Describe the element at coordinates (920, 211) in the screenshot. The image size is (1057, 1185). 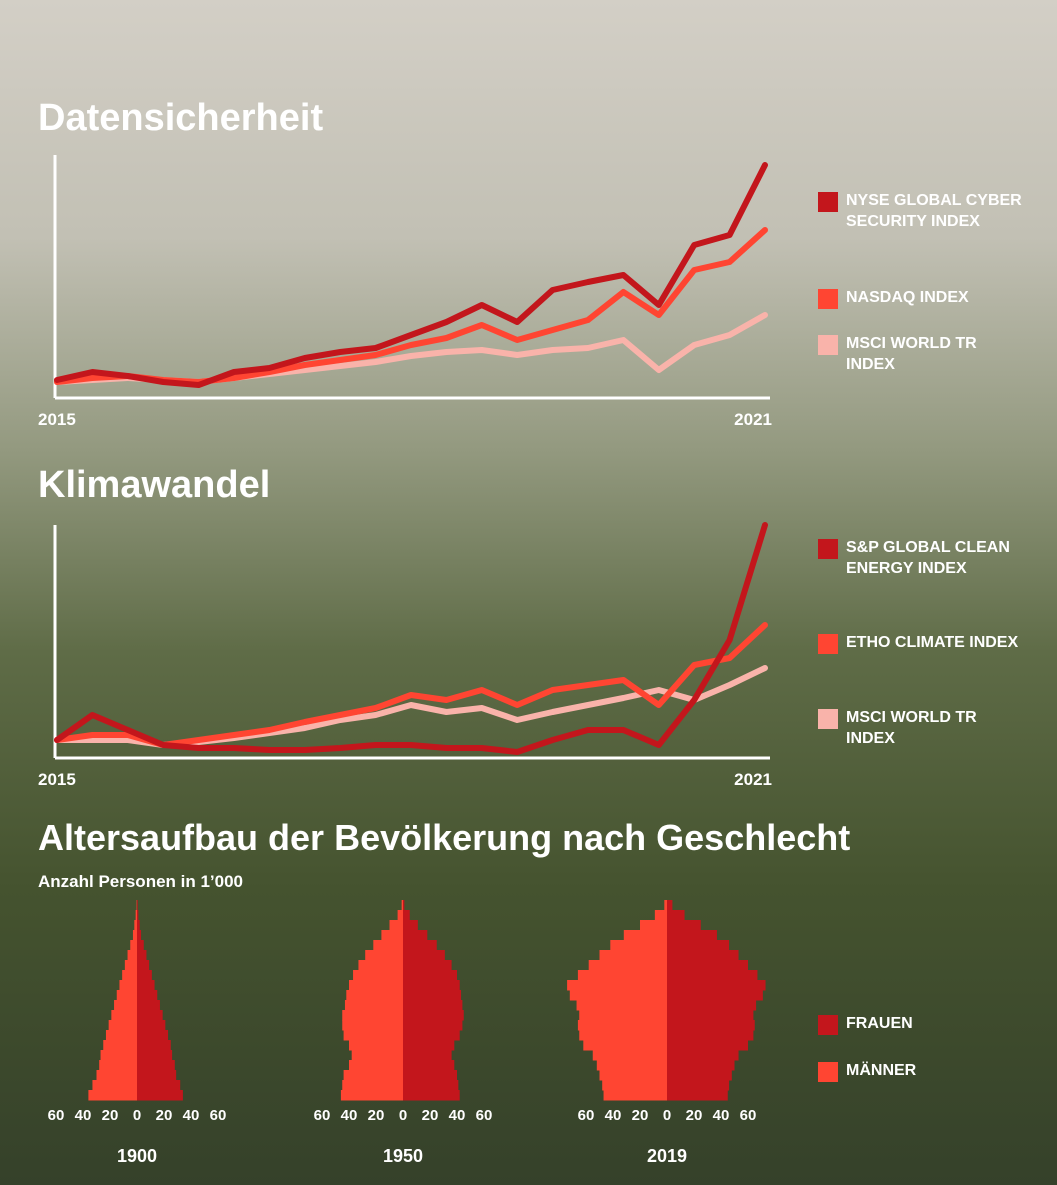
I see `legend-item: NYSE GLOBAL CYBER SECURITY INDEX` at that location.